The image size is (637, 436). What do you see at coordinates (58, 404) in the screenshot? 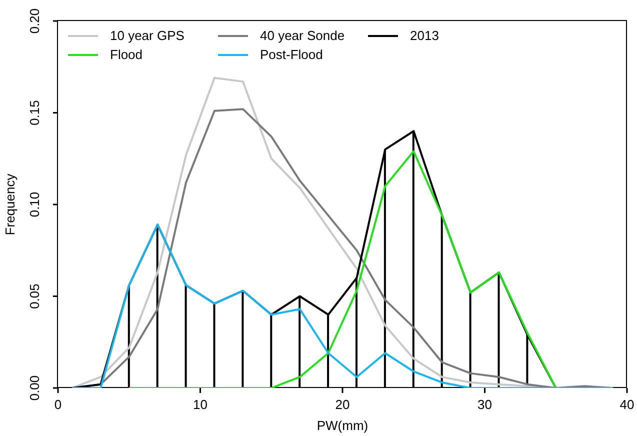
I see `x-tick-label: 0` at bounding box center [58, 404].